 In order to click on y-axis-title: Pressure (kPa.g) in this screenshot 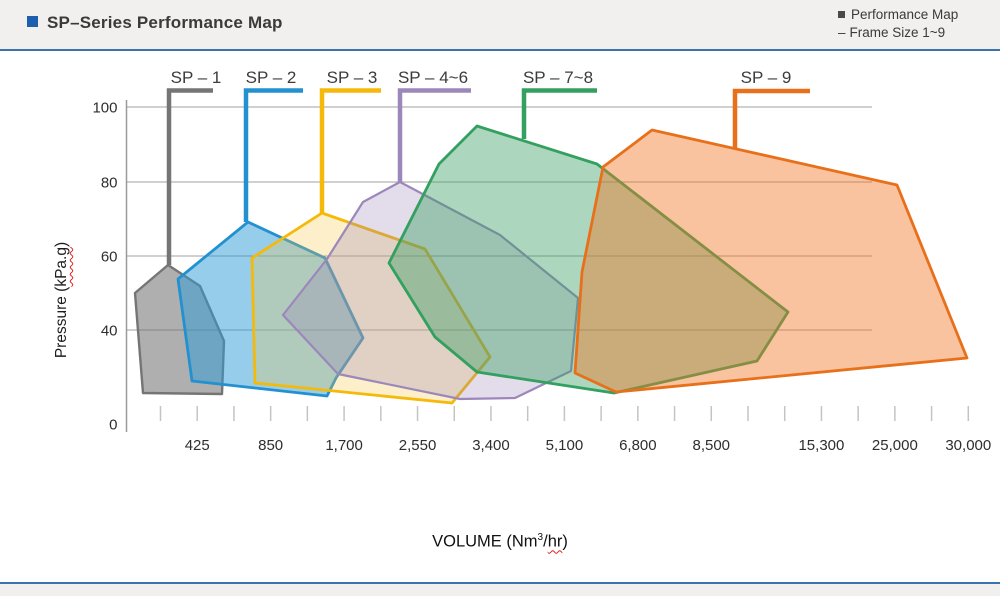, I will do `click(62, 300)`.